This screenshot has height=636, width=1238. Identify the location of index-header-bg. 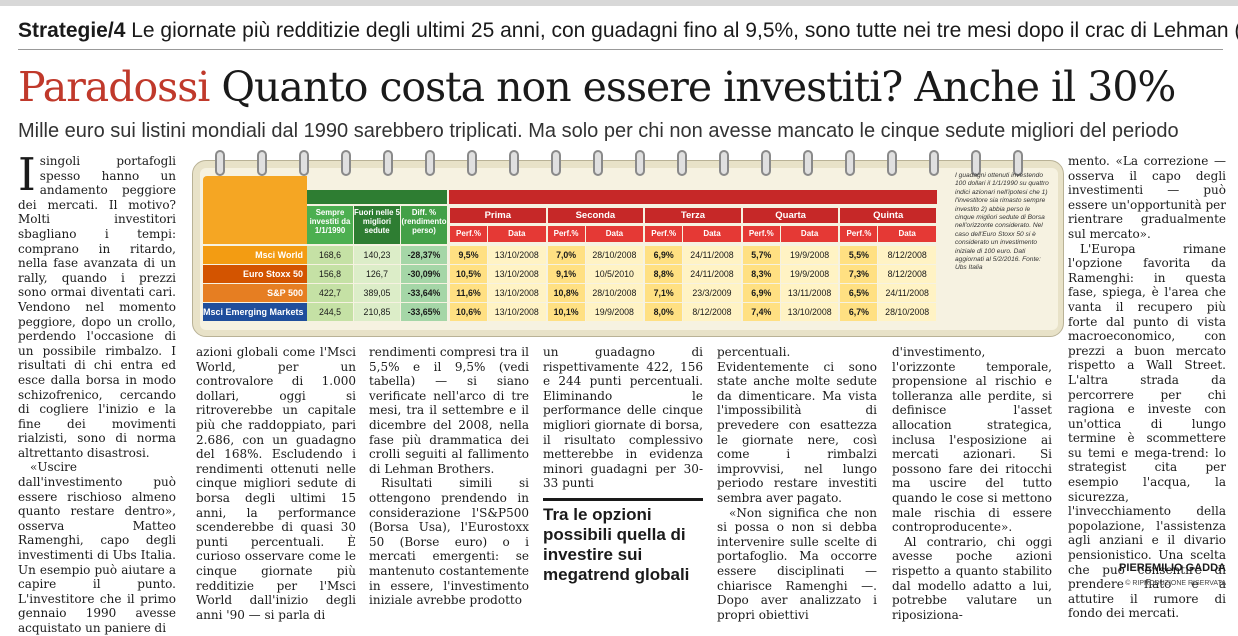
(255, 210).